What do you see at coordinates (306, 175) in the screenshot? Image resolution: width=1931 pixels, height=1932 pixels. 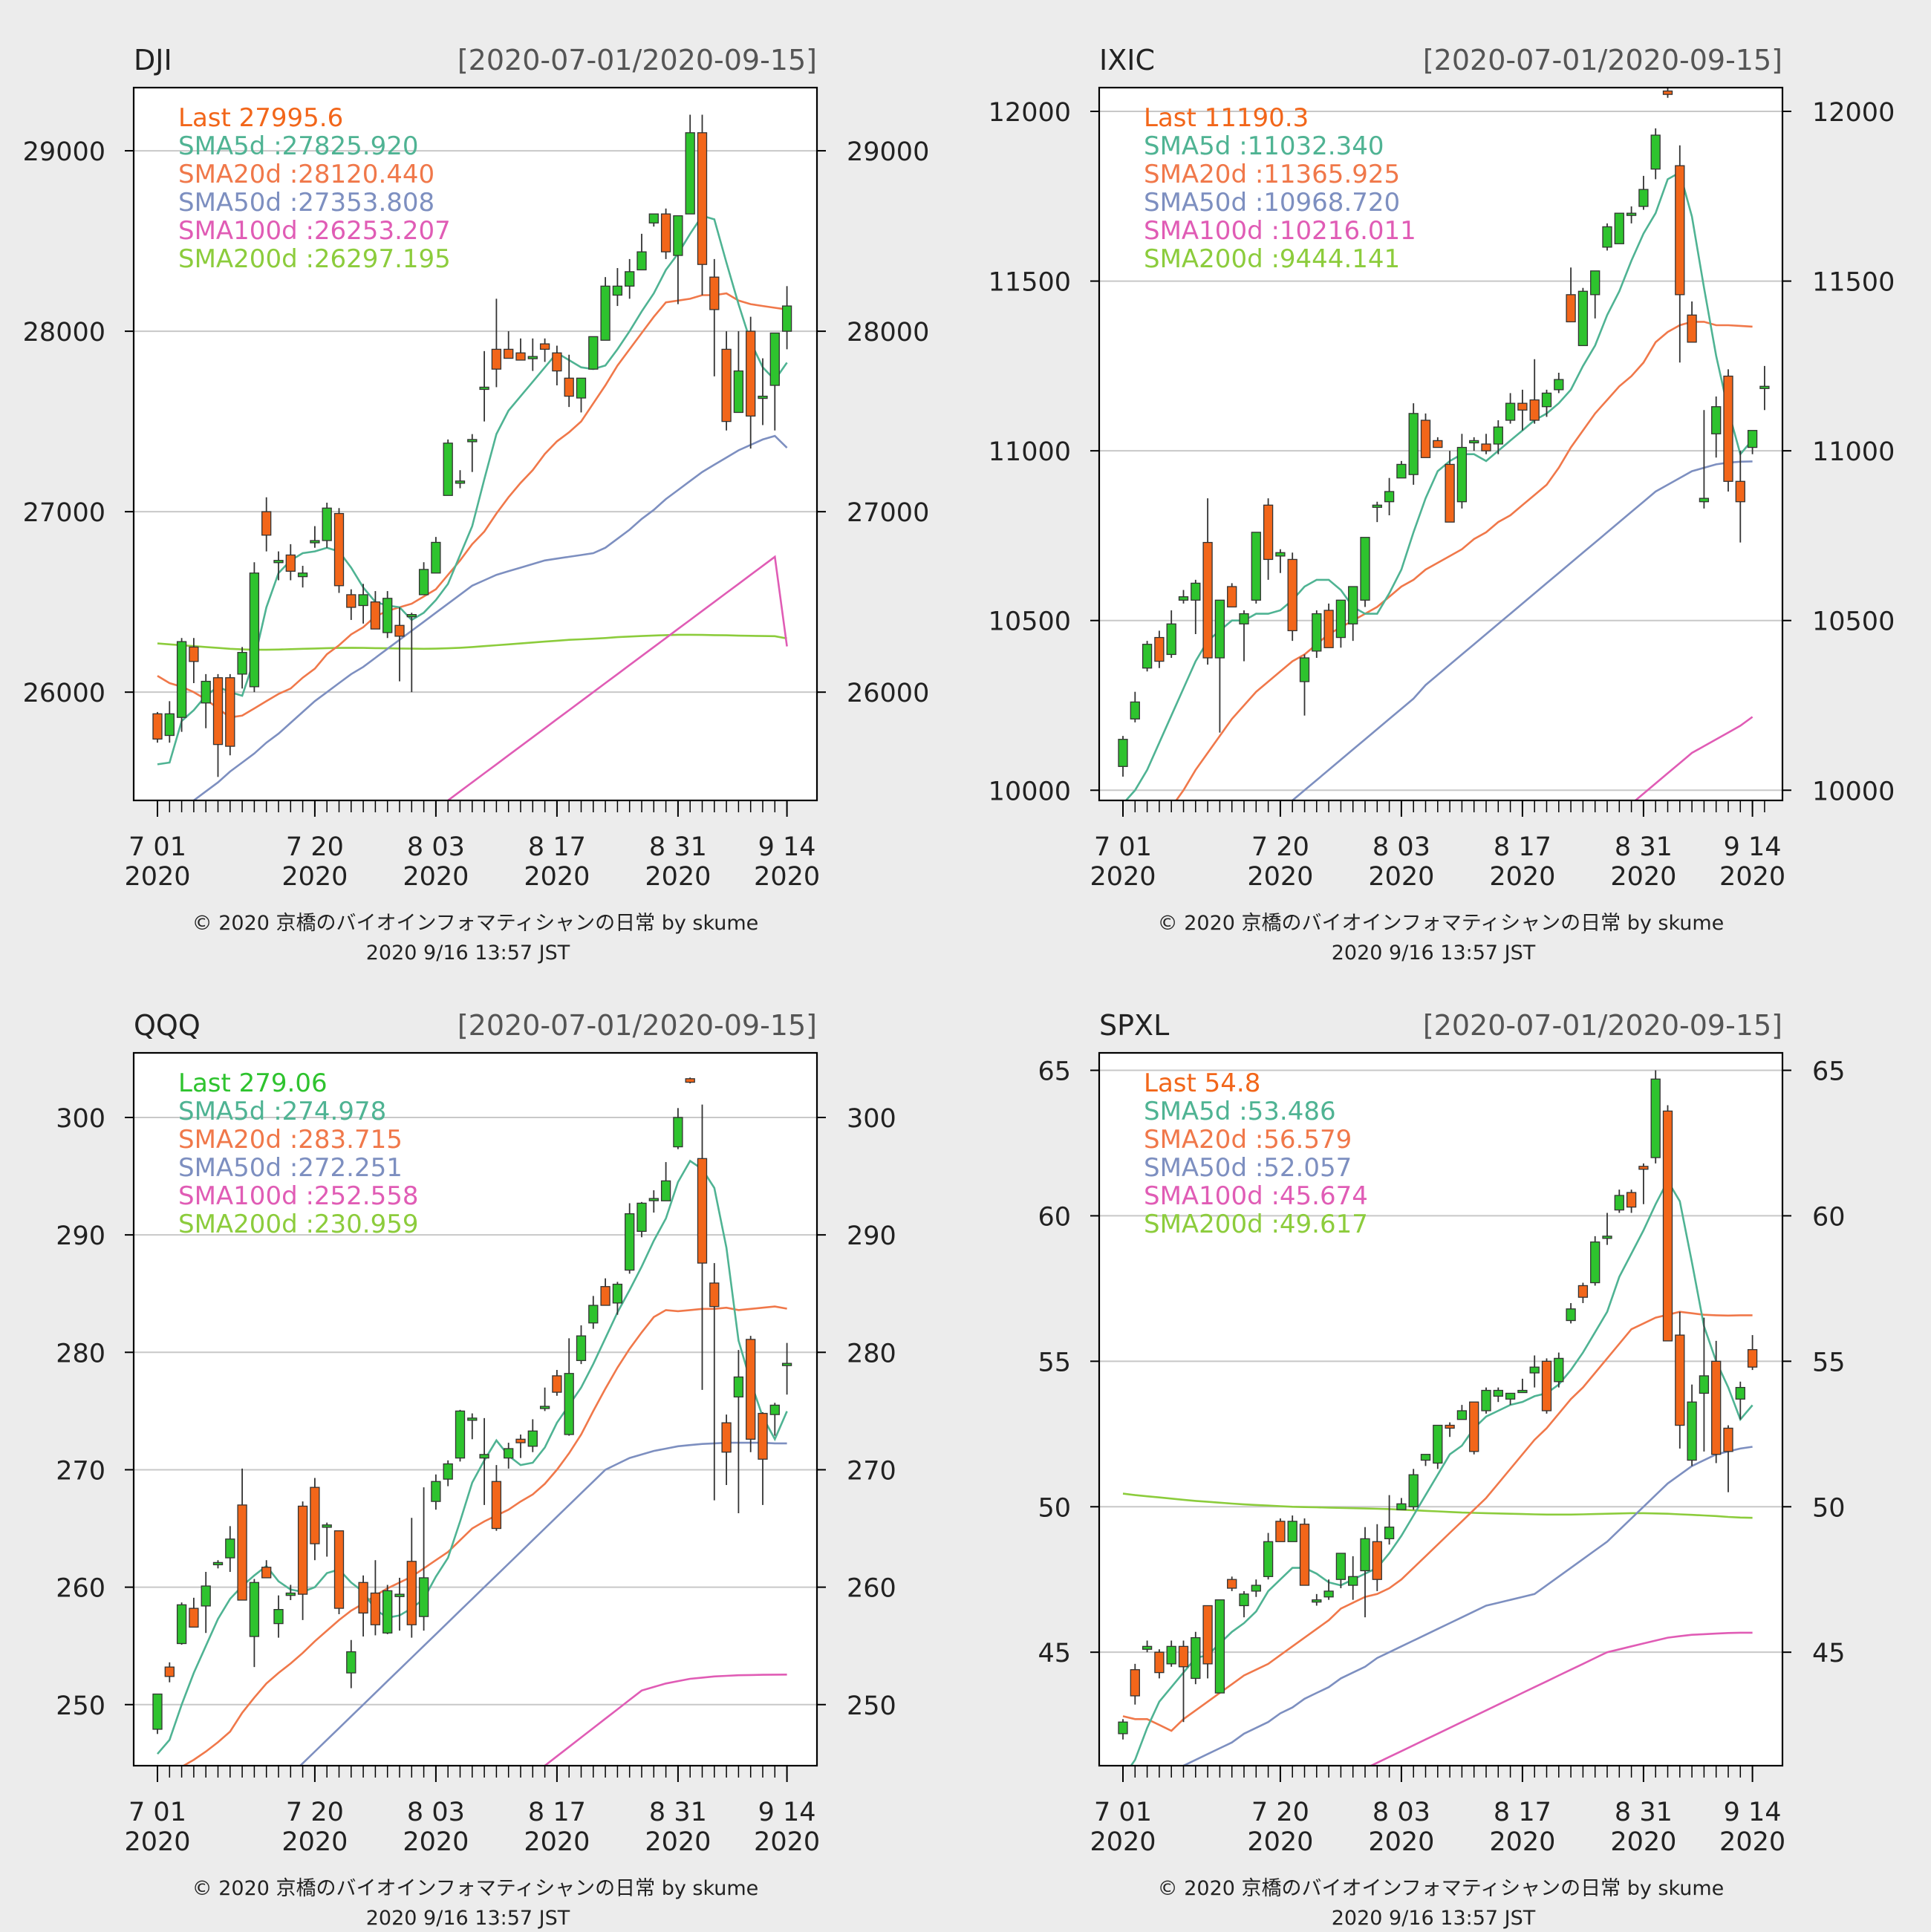 I see `legend-entry: SMA20d :28120.440` at bounding box center [306, 175].